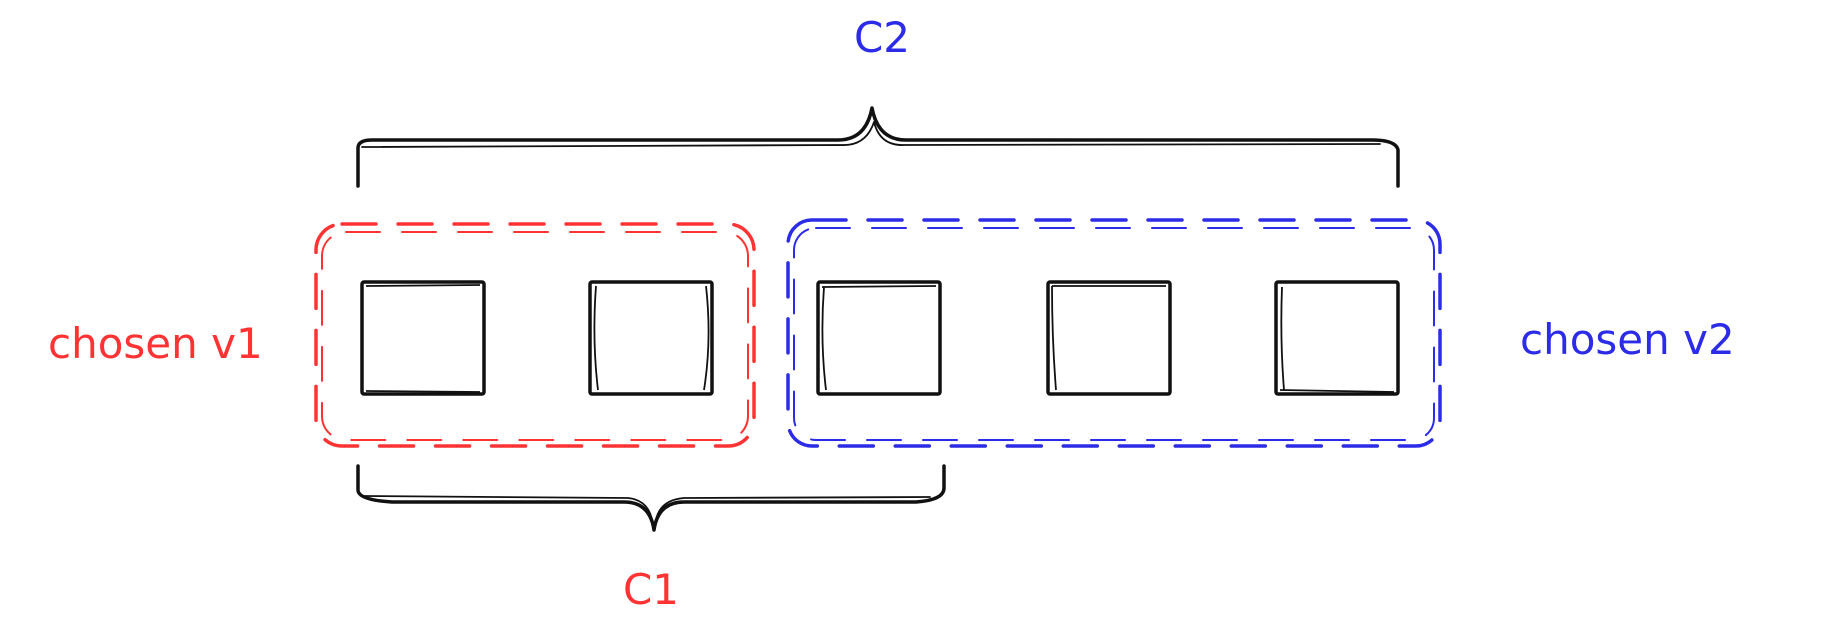 The image size is (1828, 640). Describe the element at coordinates (651, 498) in the screenshot. I see `brace-c1` at that location.